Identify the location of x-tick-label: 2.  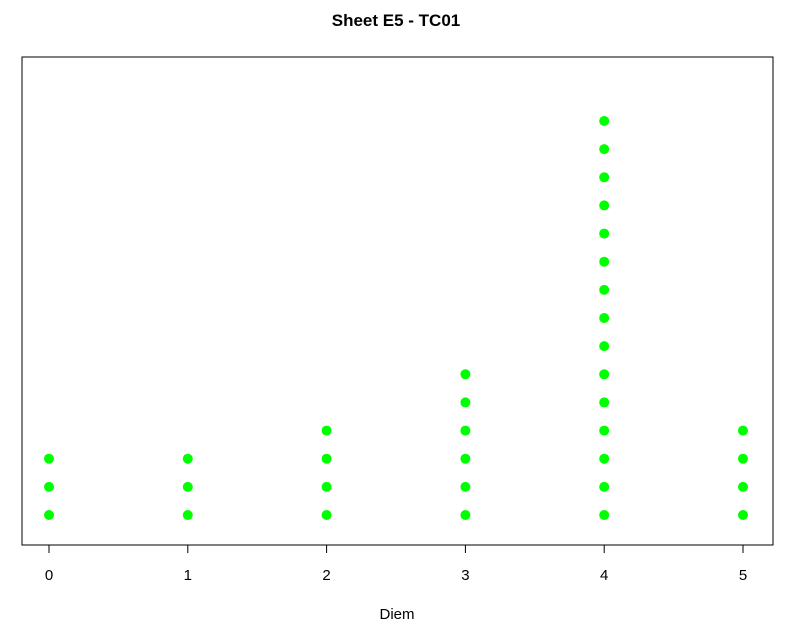
(326, 575).